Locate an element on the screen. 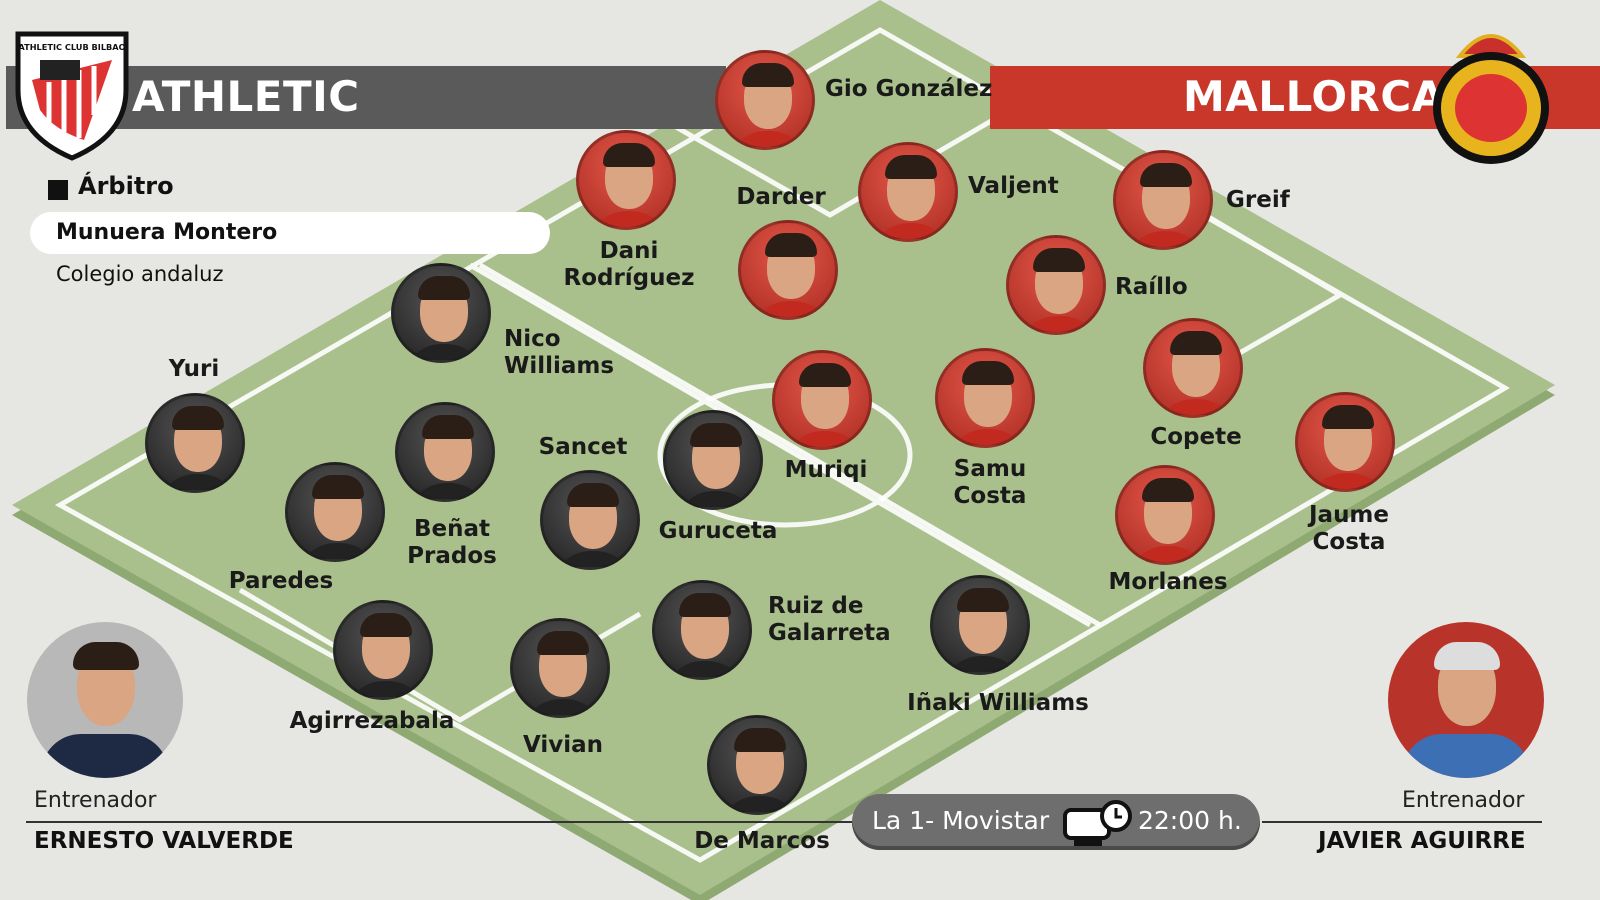 The width and height of the screenshot is (1600, 900). player-name-greif: Greif is located at coordinates (1258, 200).